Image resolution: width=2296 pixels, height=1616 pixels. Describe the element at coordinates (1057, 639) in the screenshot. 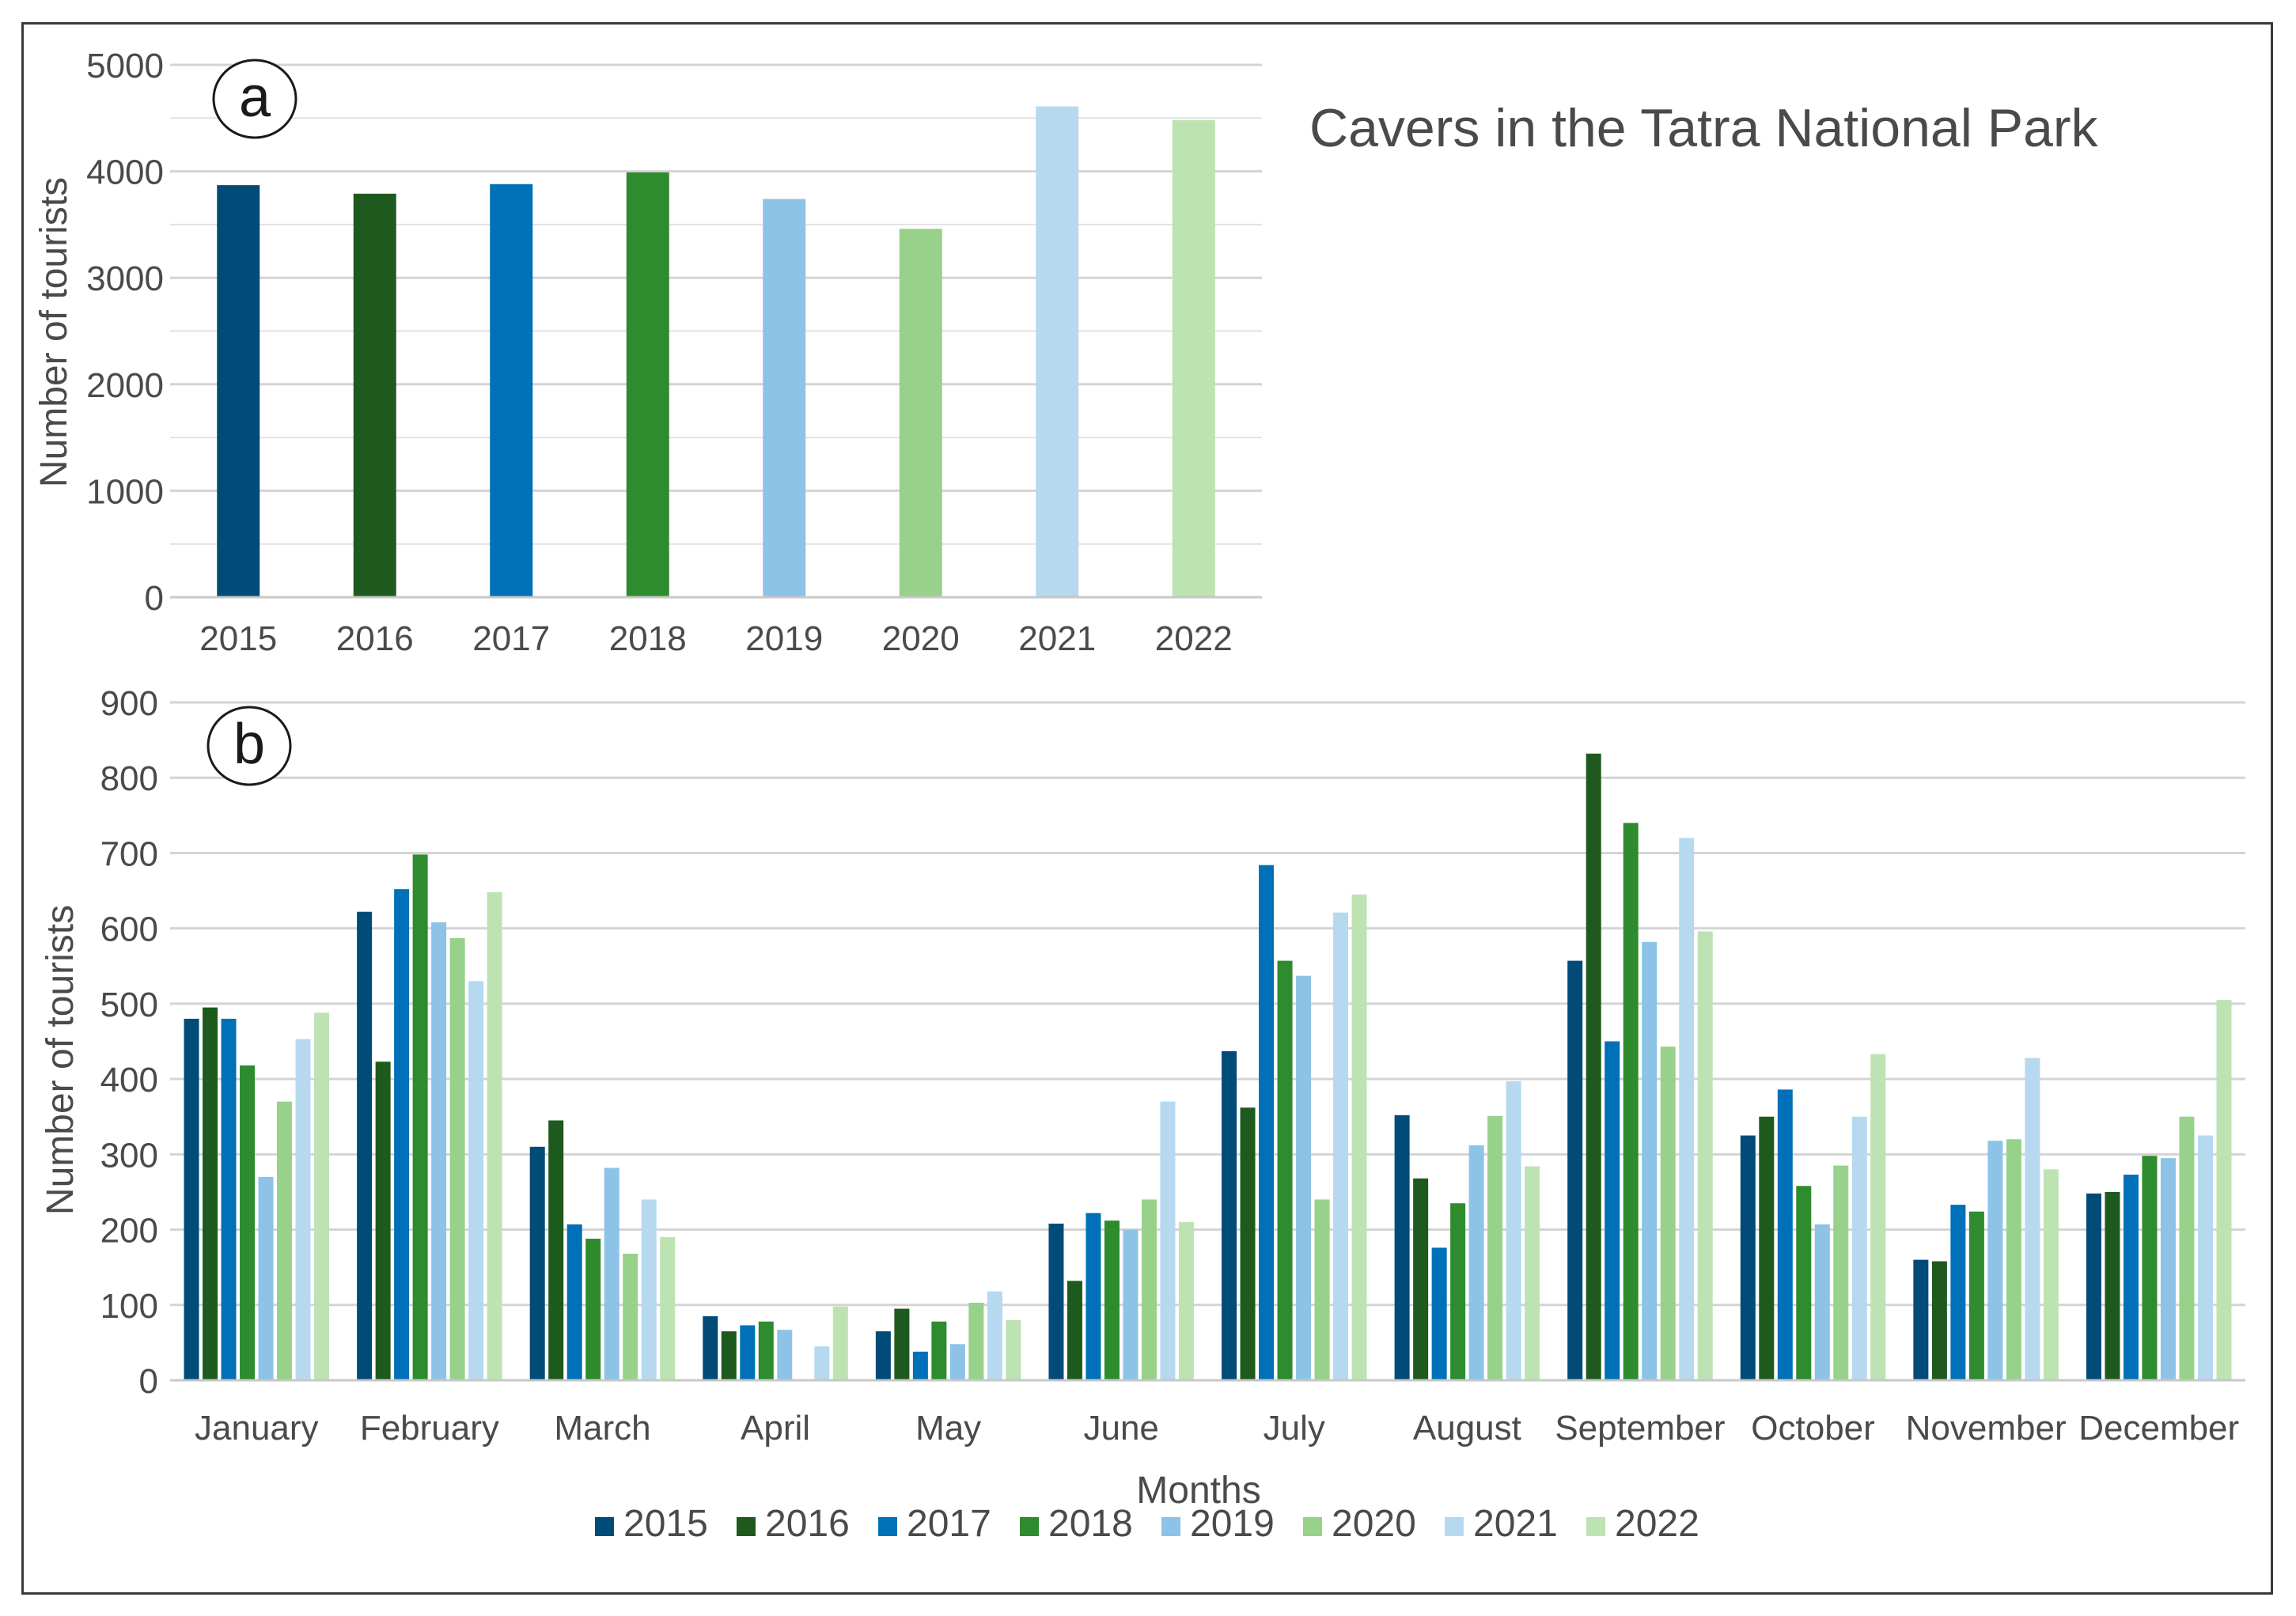

I see `panel-a-x-tick-label: 2021` at that location.